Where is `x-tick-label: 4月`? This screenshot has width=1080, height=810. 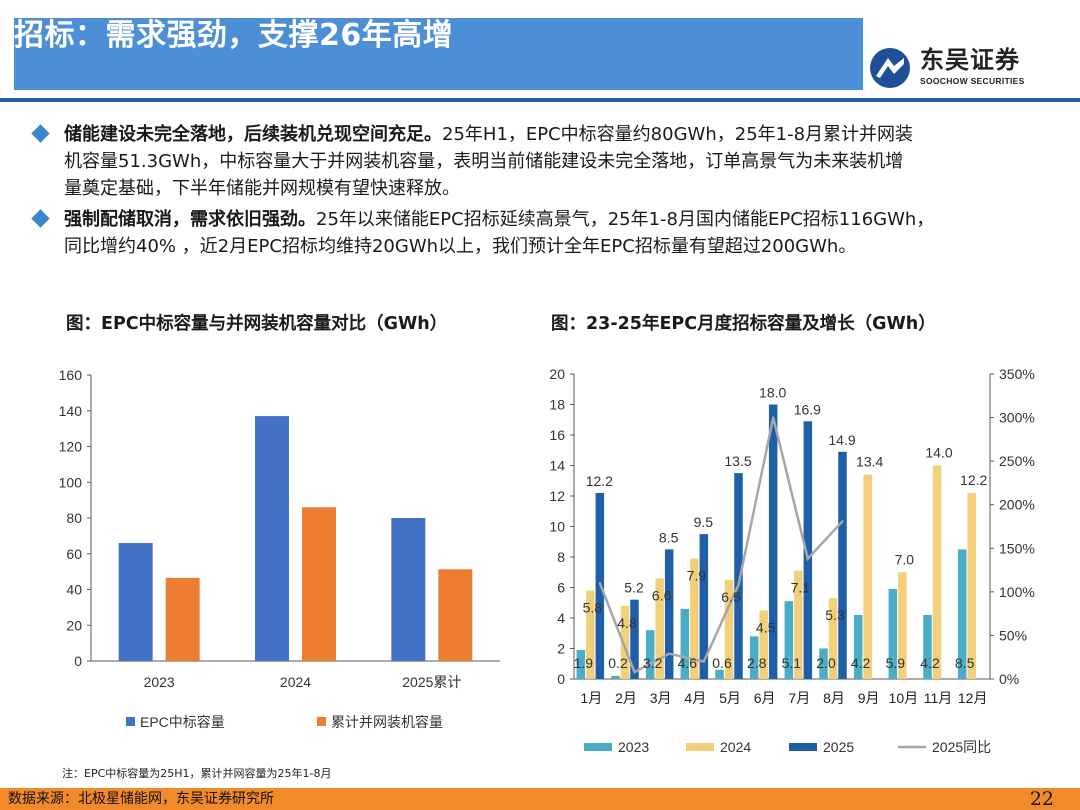
x-tick-label: 4月 is located at coordinates (695, 698).